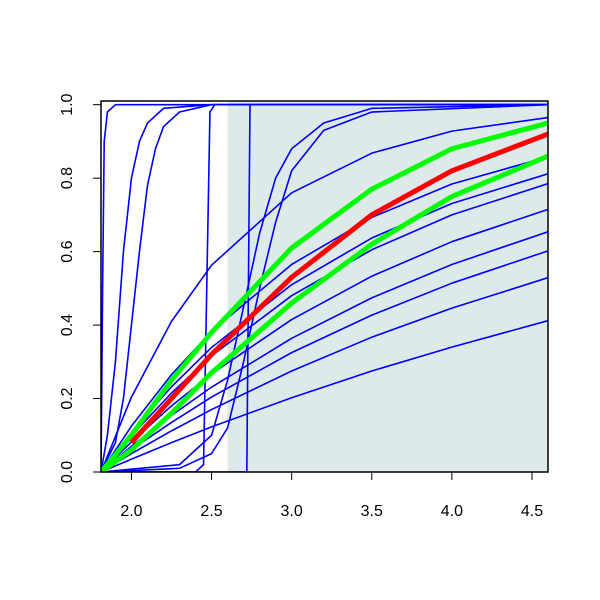 The width and height of the screenshot is (600, 600). Describe the element at coordinates (292, 511) in the screenshot. I see `x-tick-label: 3.0` at that location.